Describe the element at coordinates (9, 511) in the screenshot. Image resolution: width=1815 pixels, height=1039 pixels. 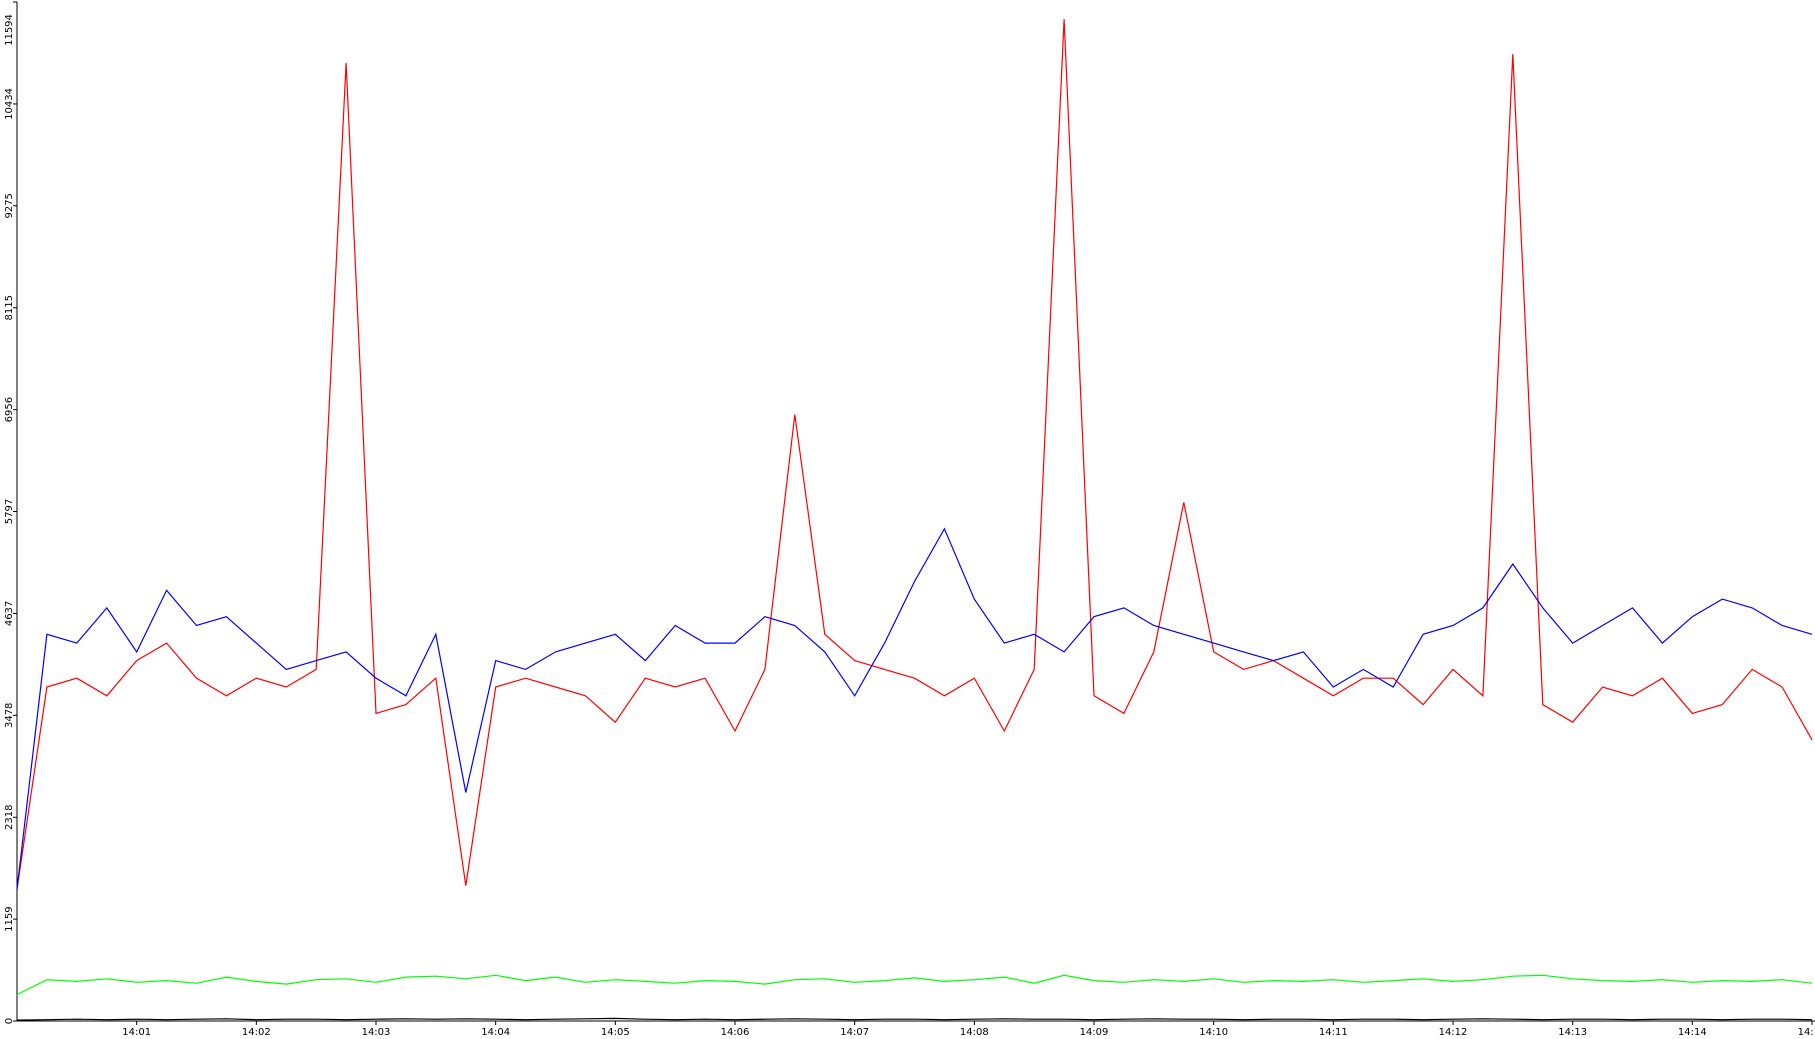
I see `y-tick-label: 5797` at that location.